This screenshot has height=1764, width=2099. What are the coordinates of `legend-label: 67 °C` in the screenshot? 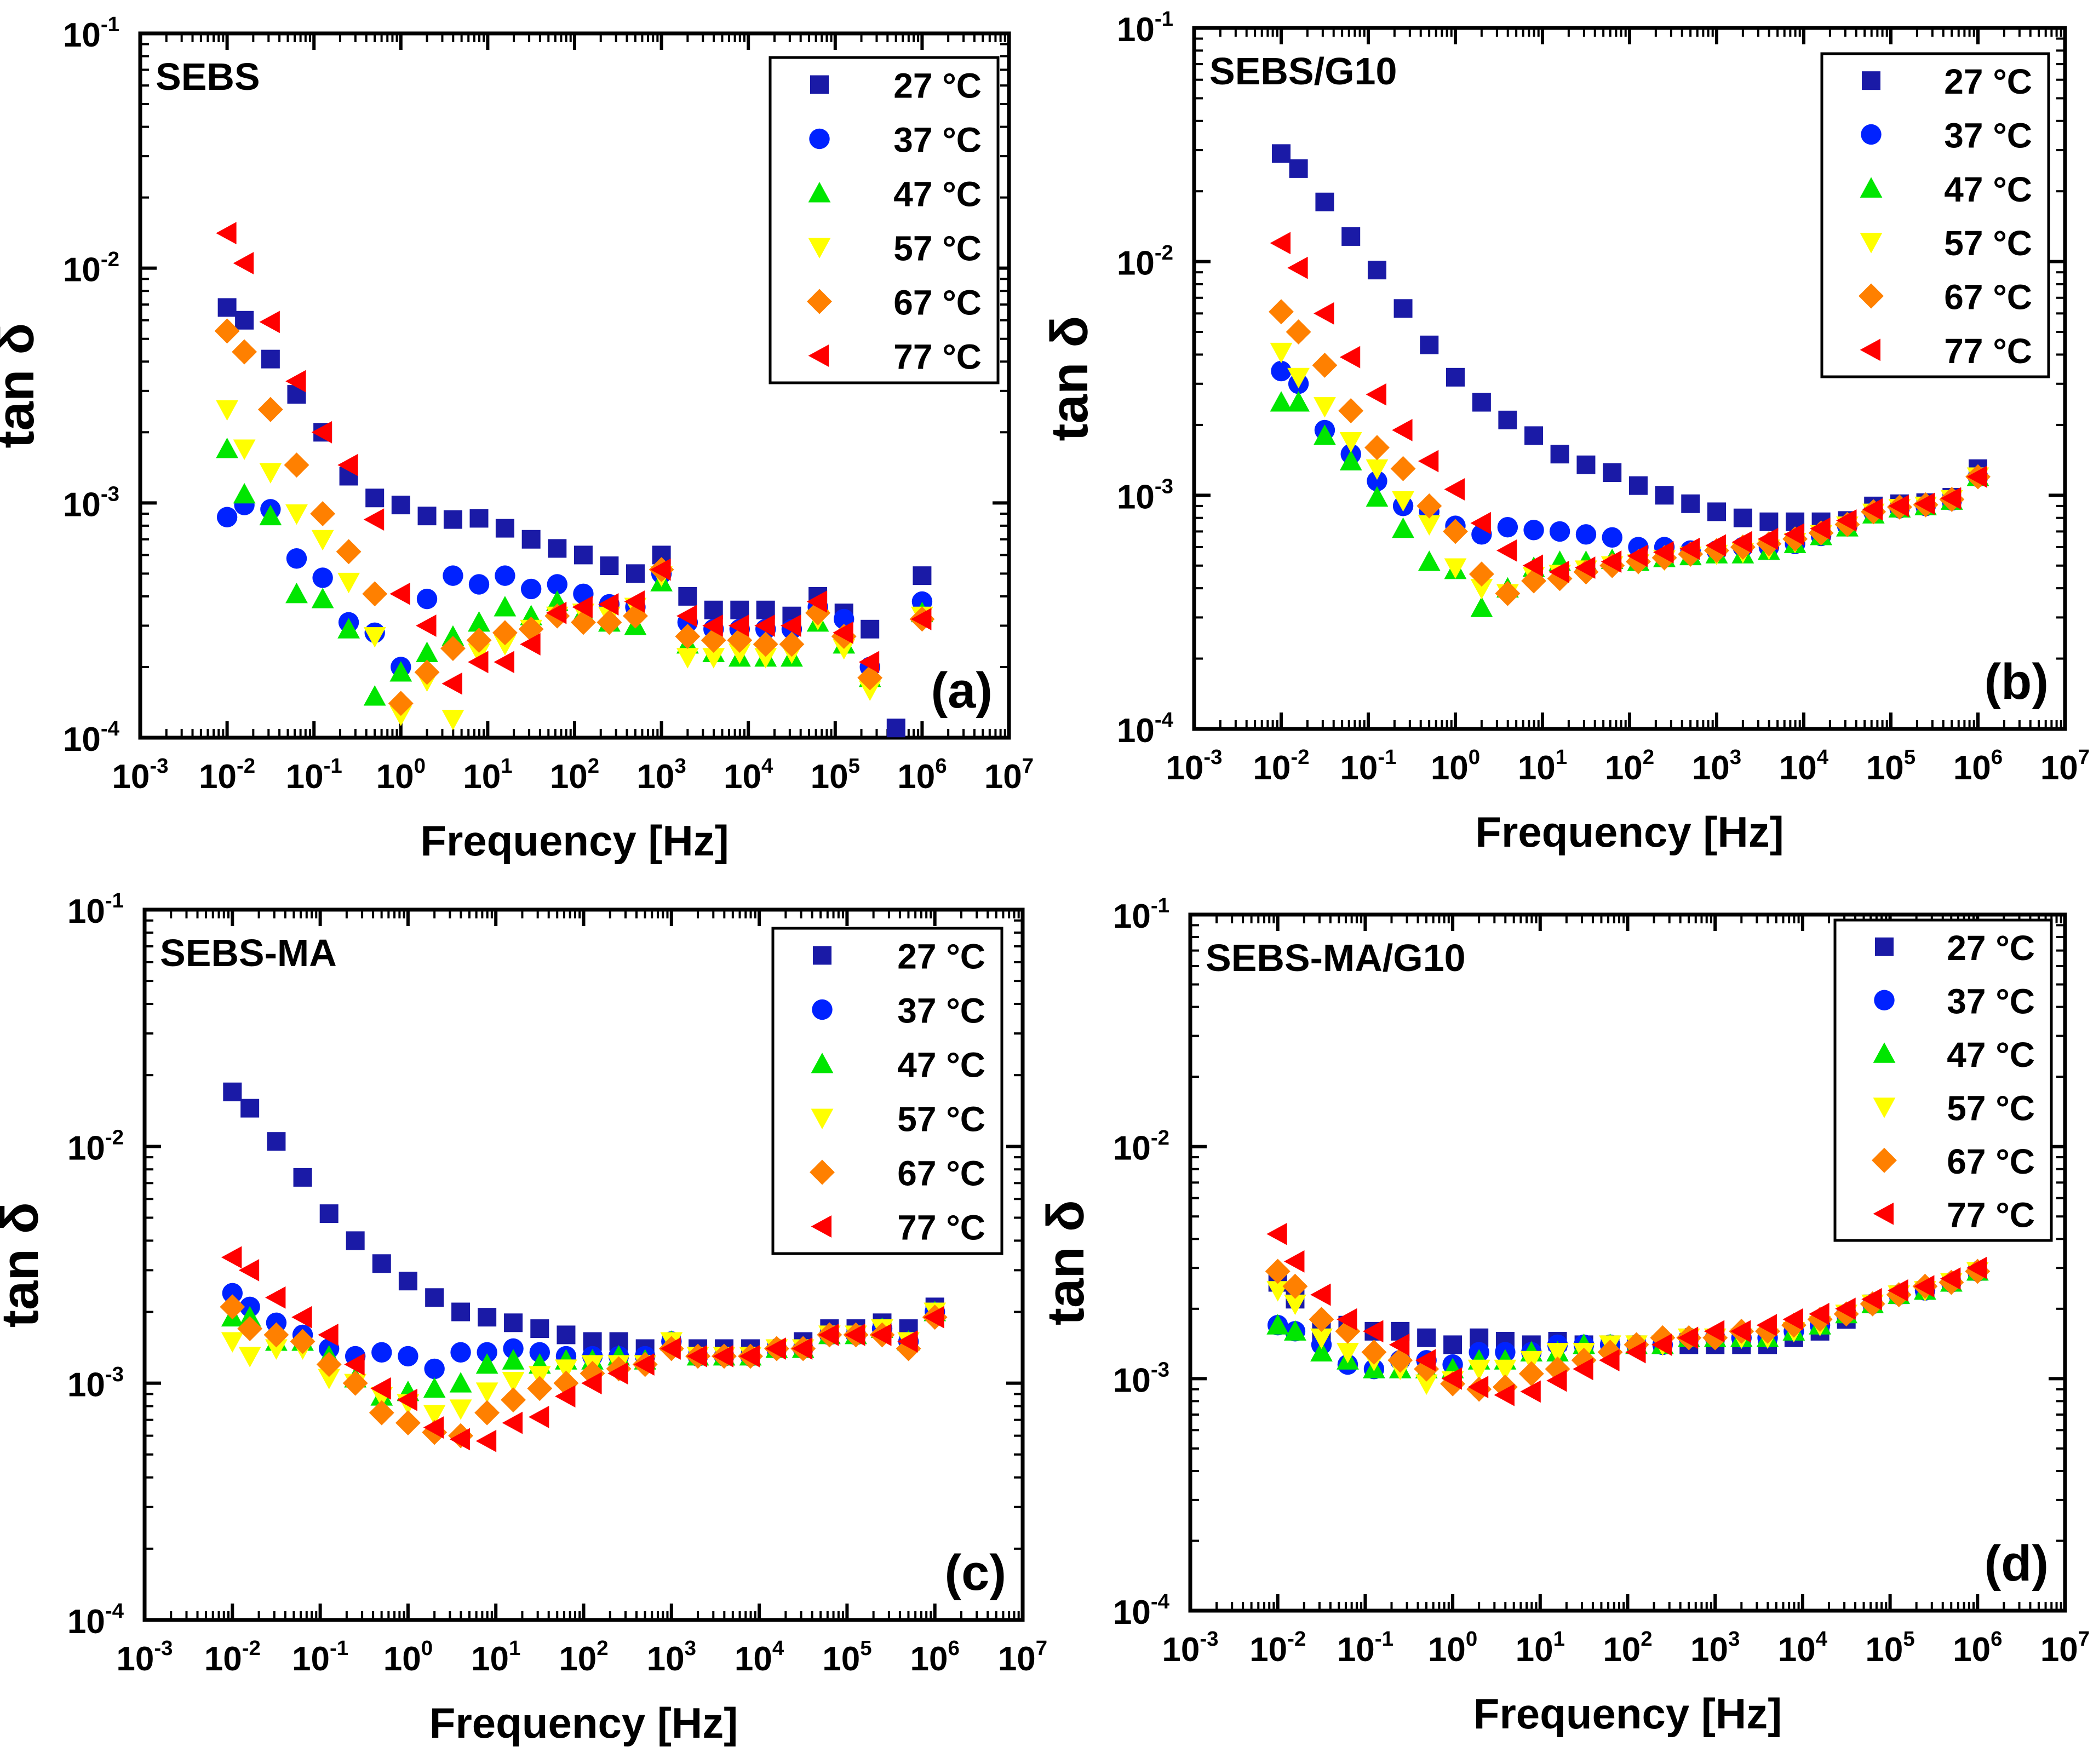 It's located at (941, 1173).